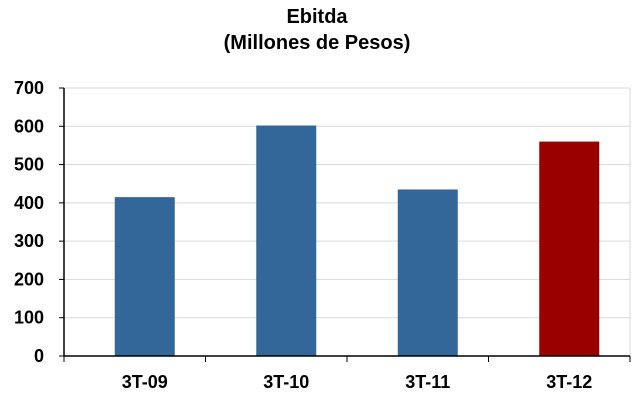 The width and height of the screenshot is (634, 395). What do you see at coordinates (39, 356) in the screenshot?
I see `y-tick-label: 0` at bounding box center [39, 356].